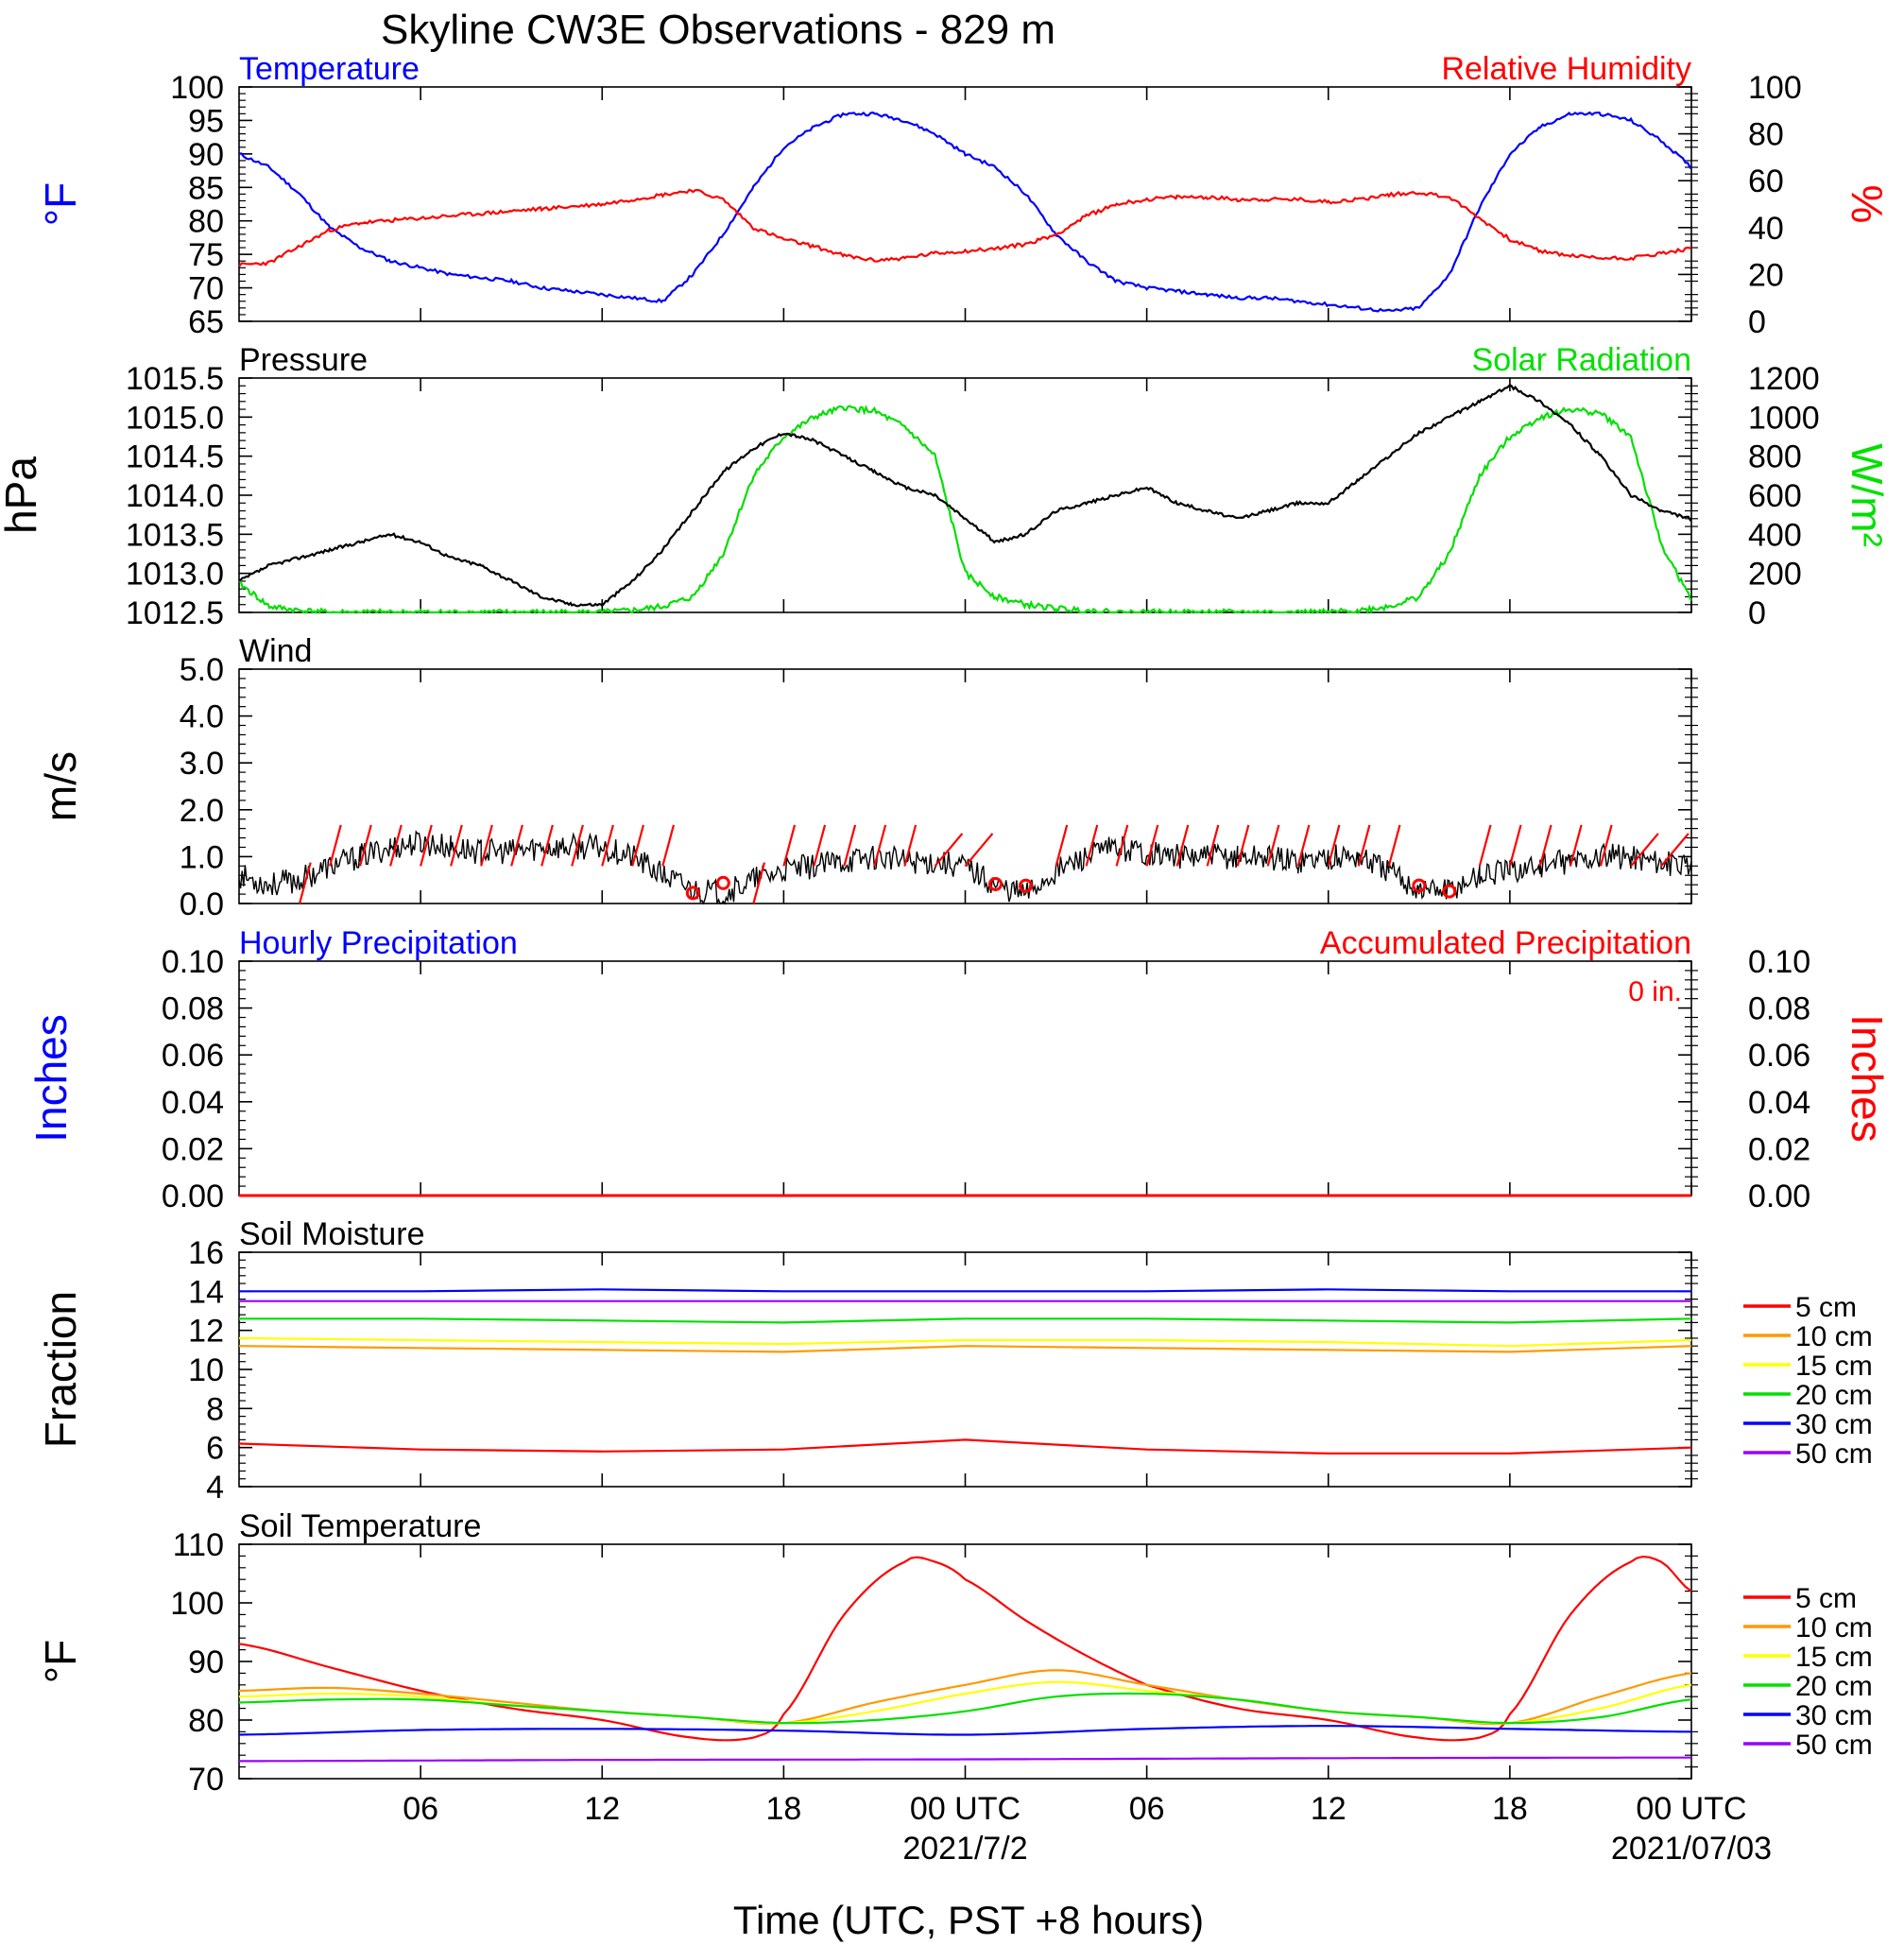 This screenshot has height=1945, width=1904. Describe the element at coordinates (175, 418) in the screenshot. I see `pressure_solar-y-tick-label-left: 1015.0` at that location.